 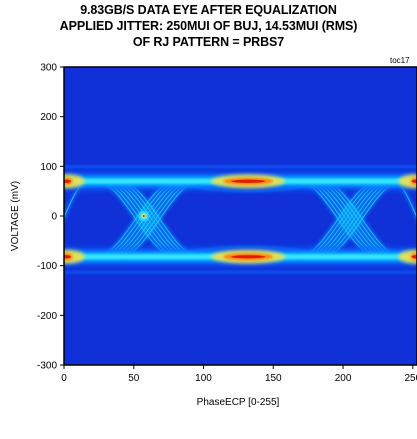 What do you see at coordinates (143, 216) in the screenshot?
I see `crossing-spot-core` at bounding box center [143, 216].